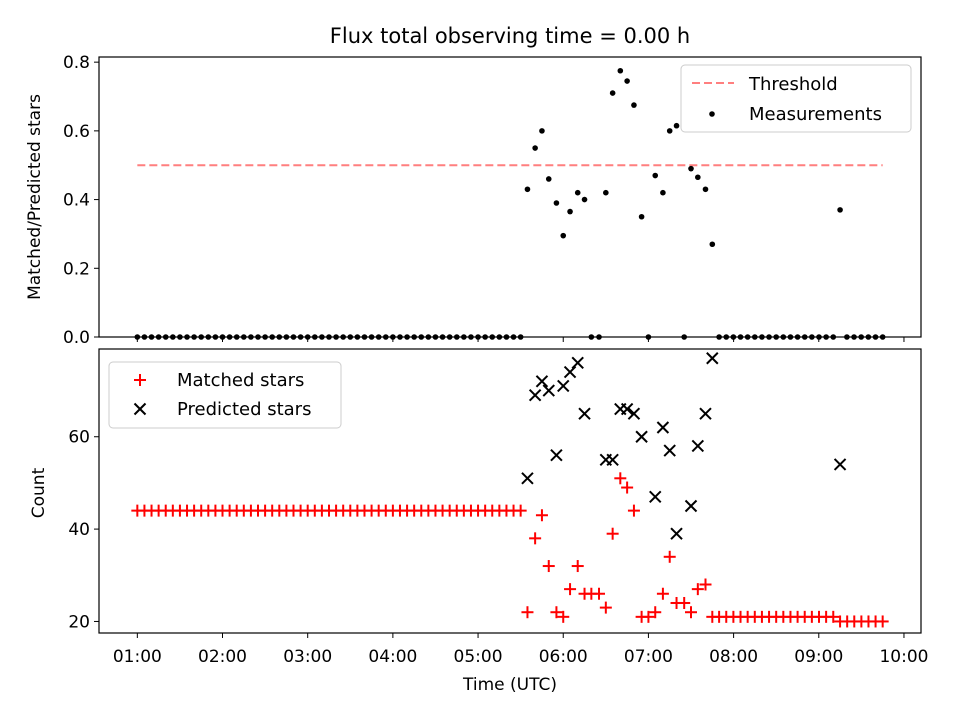 This screenshot has height=720, width=960. Describe the element at coordinates (815, 114) in the screenshot. I see `legend-measurements-label: Measurements` at that location.